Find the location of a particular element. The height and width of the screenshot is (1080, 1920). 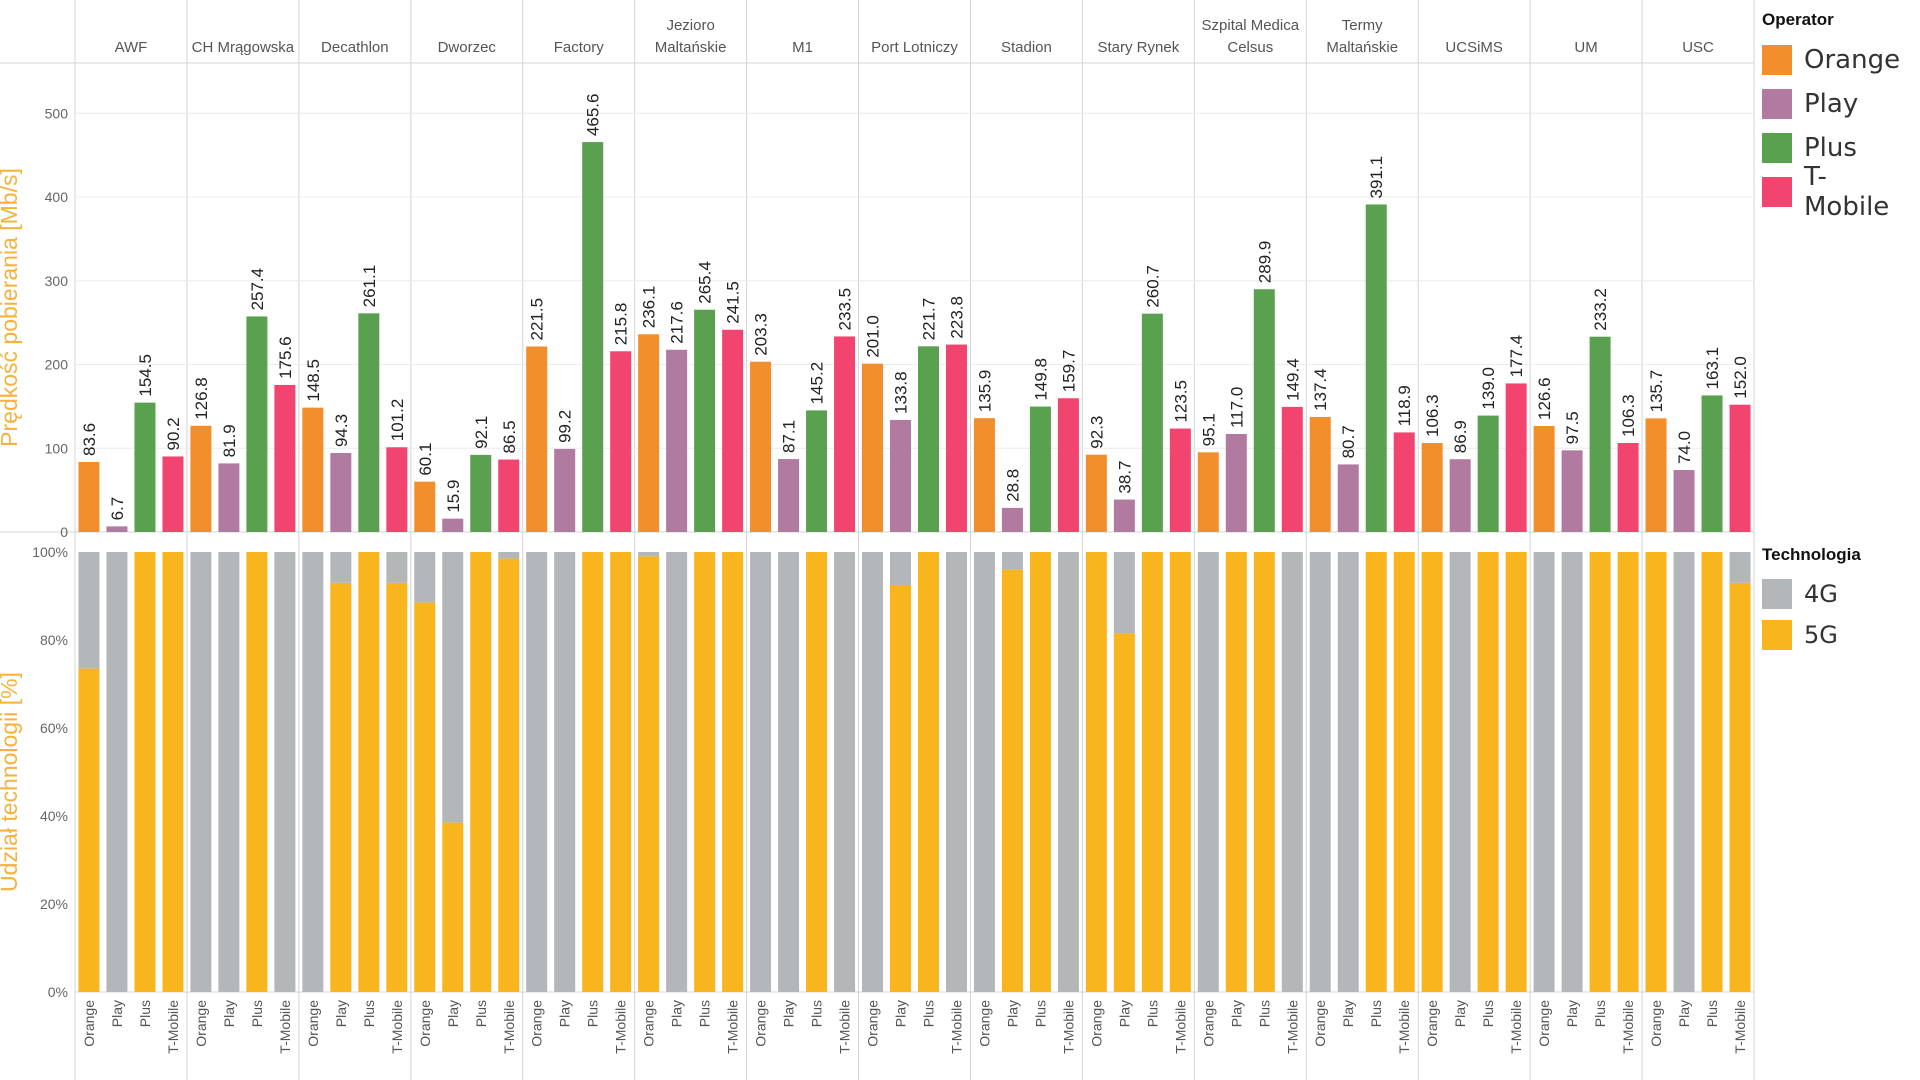

tech-y-tick-label: 60% is located at coordinates (54, 728).